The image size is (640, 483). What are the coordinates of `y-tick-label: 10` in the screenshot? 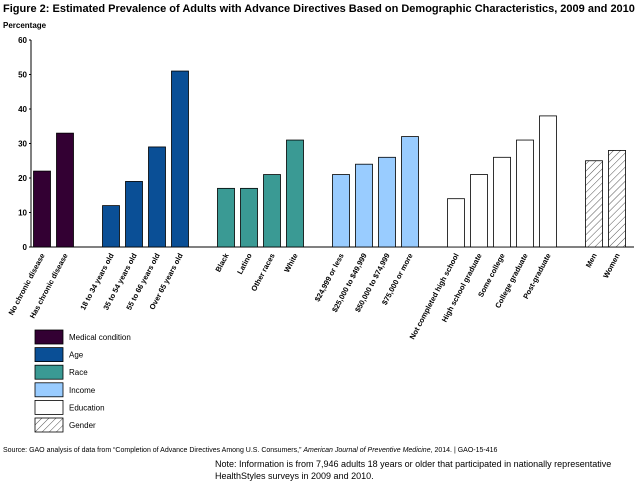 It's located at (22, 213).